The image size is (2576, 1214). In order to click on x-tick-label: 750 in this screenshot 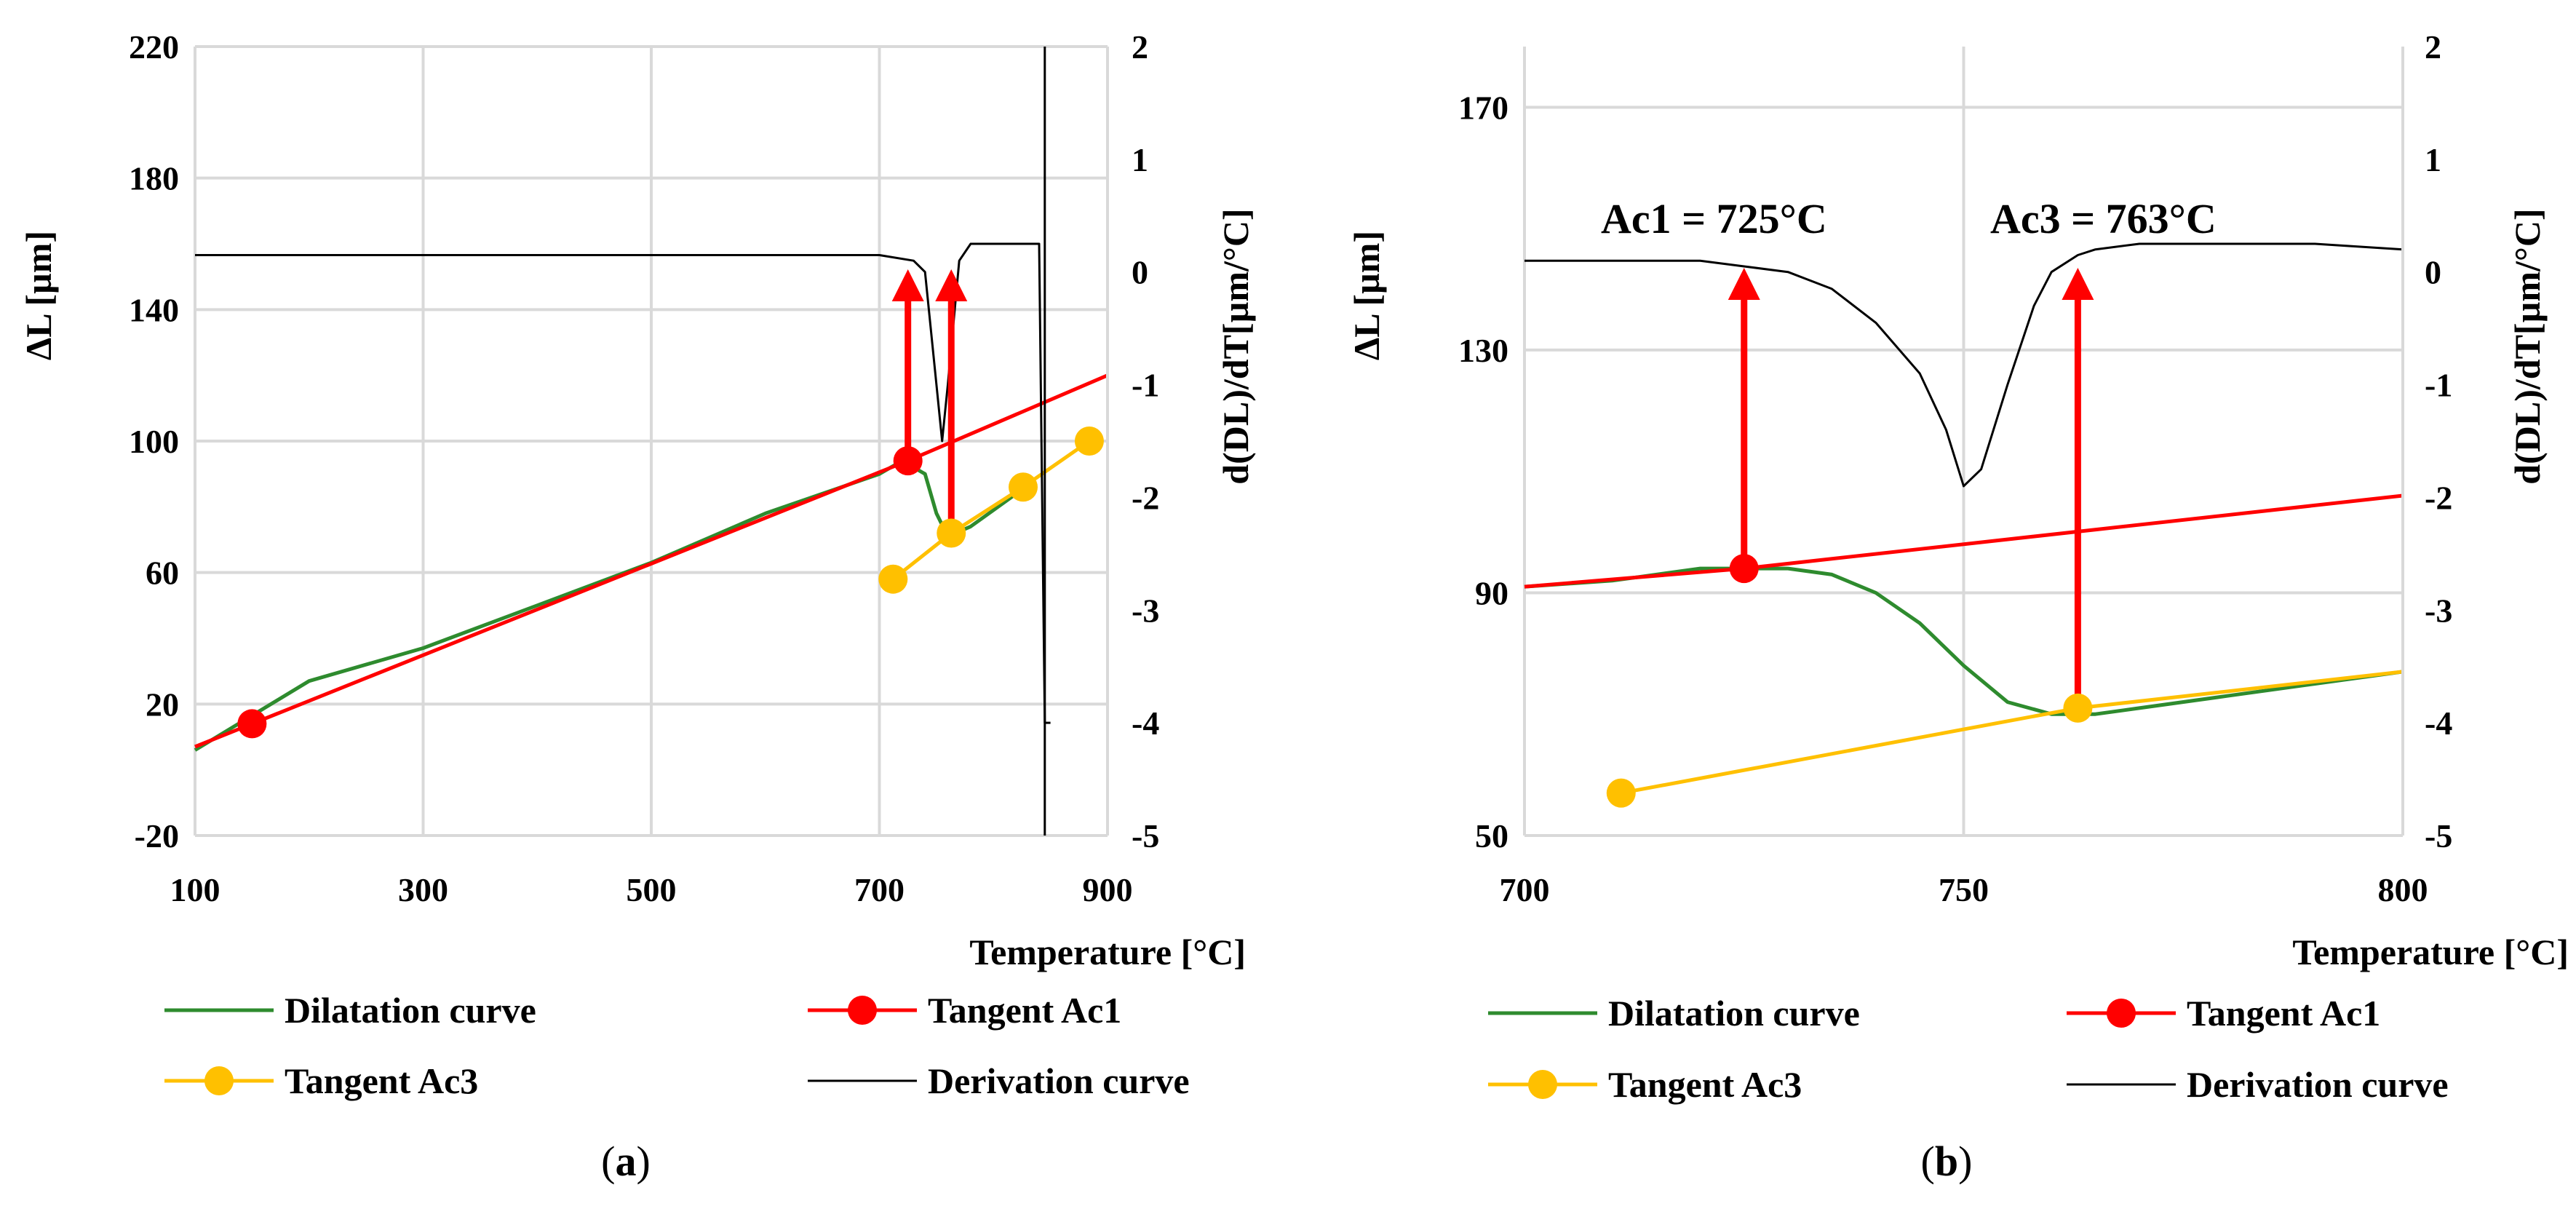, I will do `click(1964, 890)`.